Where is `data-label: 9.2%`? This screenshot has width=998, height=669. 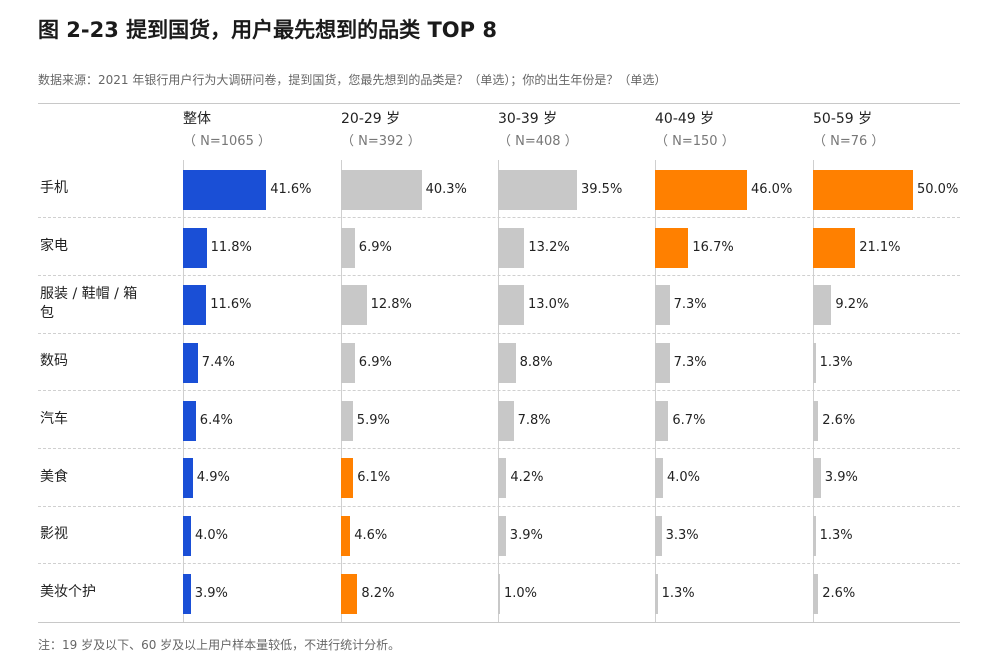 data-label: 9.2% is located at coordinates (852, 305).